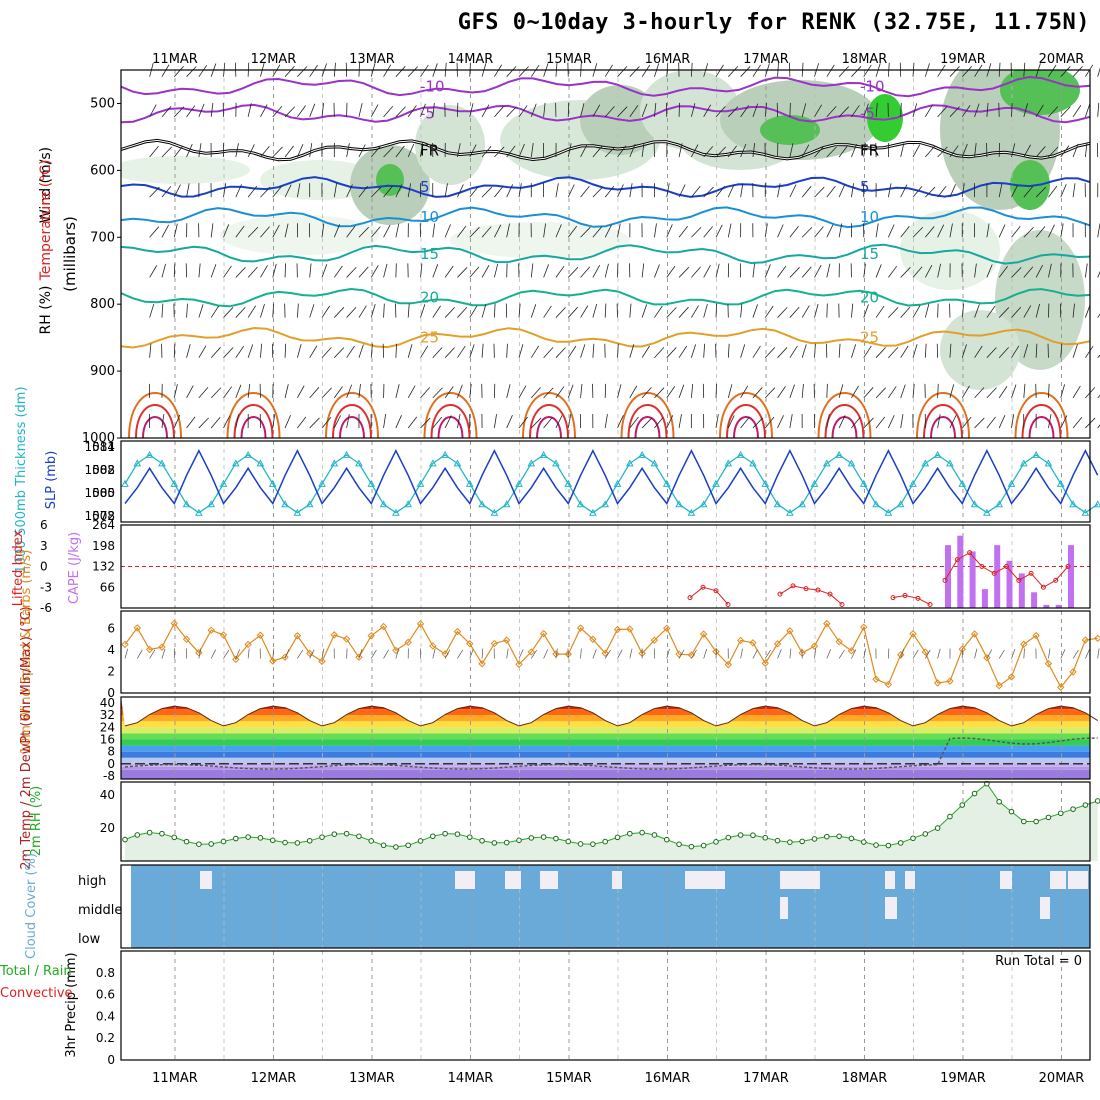  I want to click on li-cape-panel, so click(605, 566).